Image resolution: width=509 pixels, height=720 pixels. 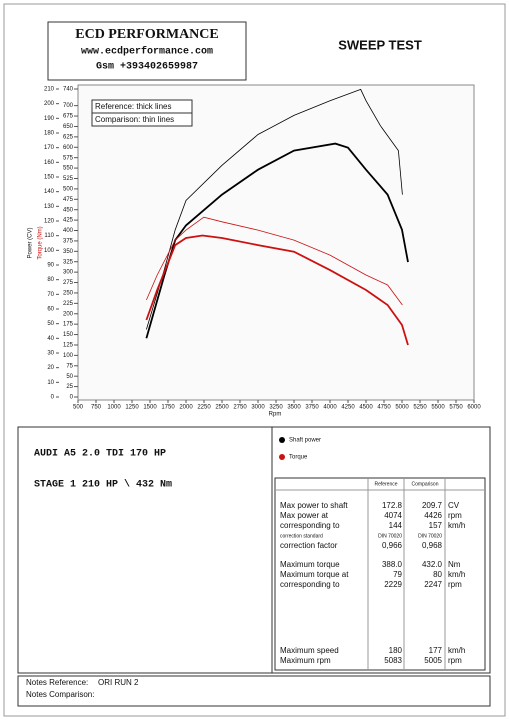 What do you see at coordinates (204, 408) in the screenshot?
I see `x-tick-label: 2250` at bounding box center [204, 408].